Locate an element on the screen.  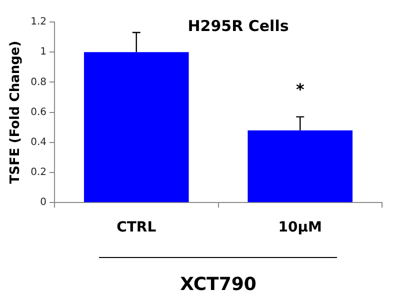
y-tick-label: 0.2 is located at coordinates (38, 172).